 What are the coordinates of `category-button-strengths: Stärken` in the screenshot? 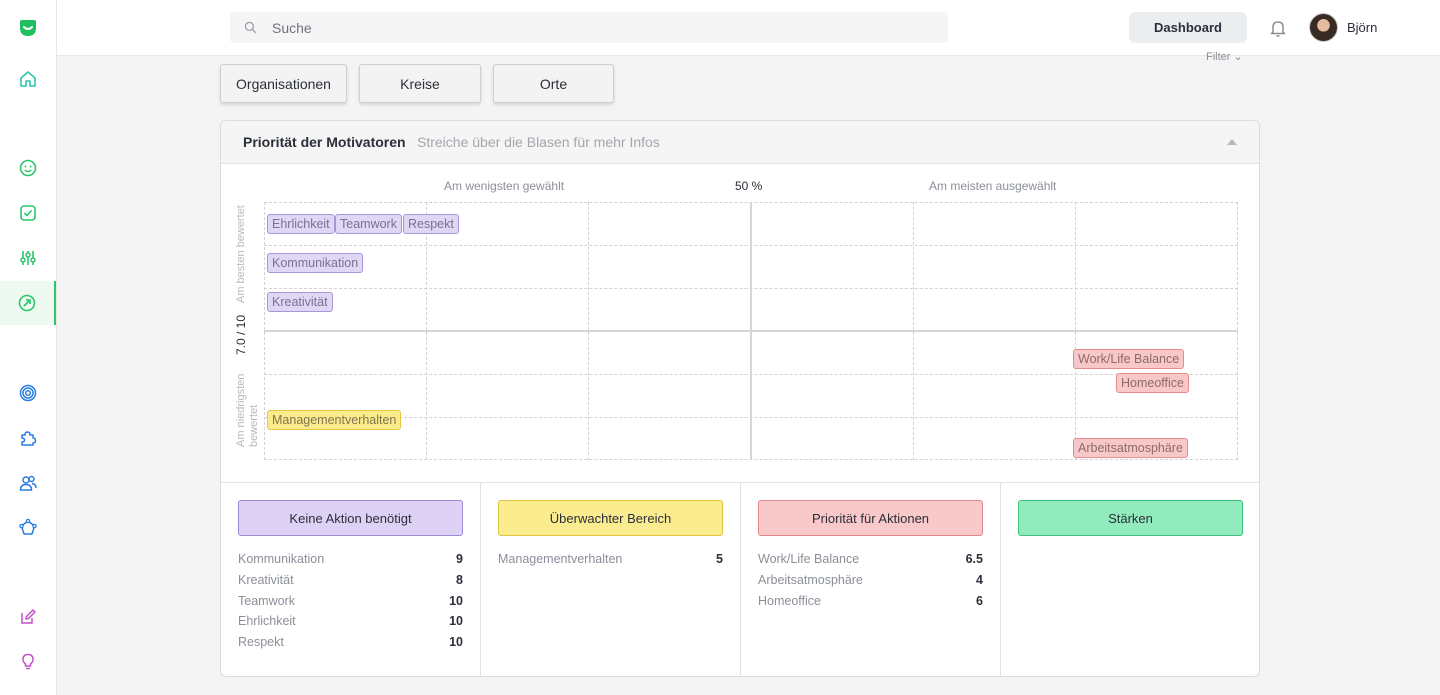 It's located at (1130, 518).